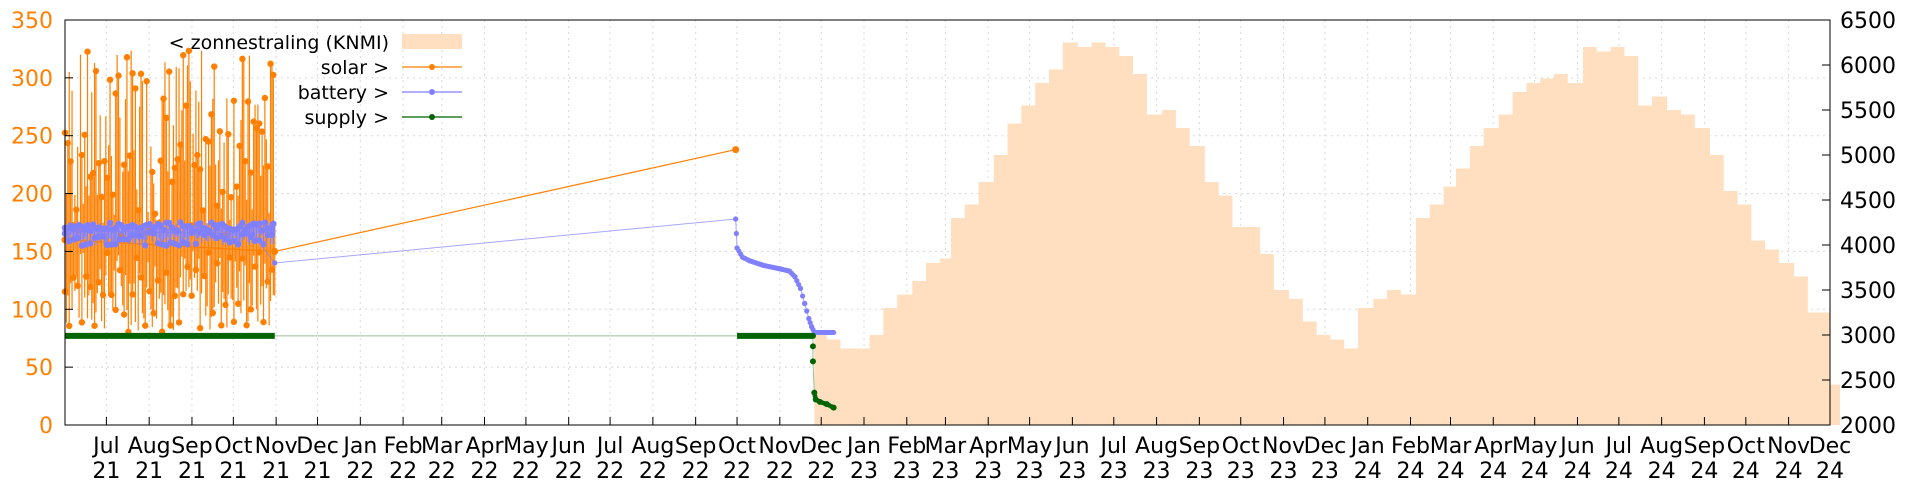  Describe the element at coordinates (1868, 381) in the screenshot. I see `y-right-tick-label: 2500` at that location.